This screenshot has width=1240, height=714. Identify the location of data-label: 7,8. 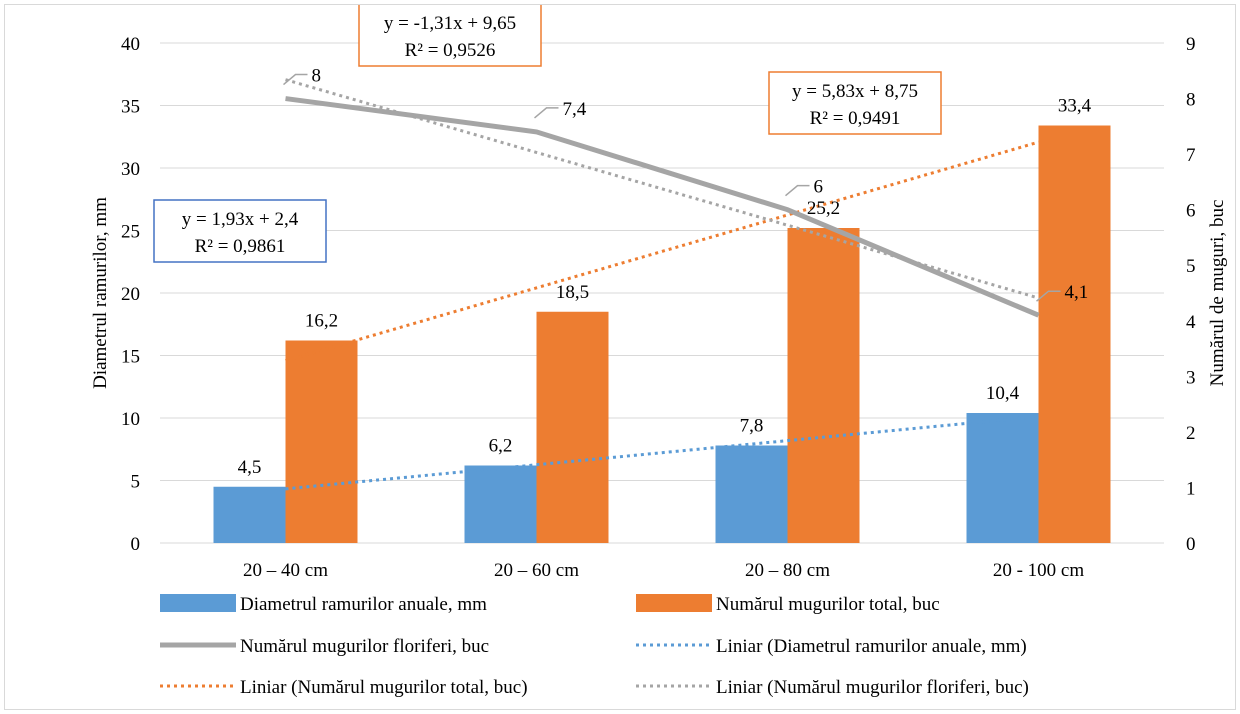
(752, 426).